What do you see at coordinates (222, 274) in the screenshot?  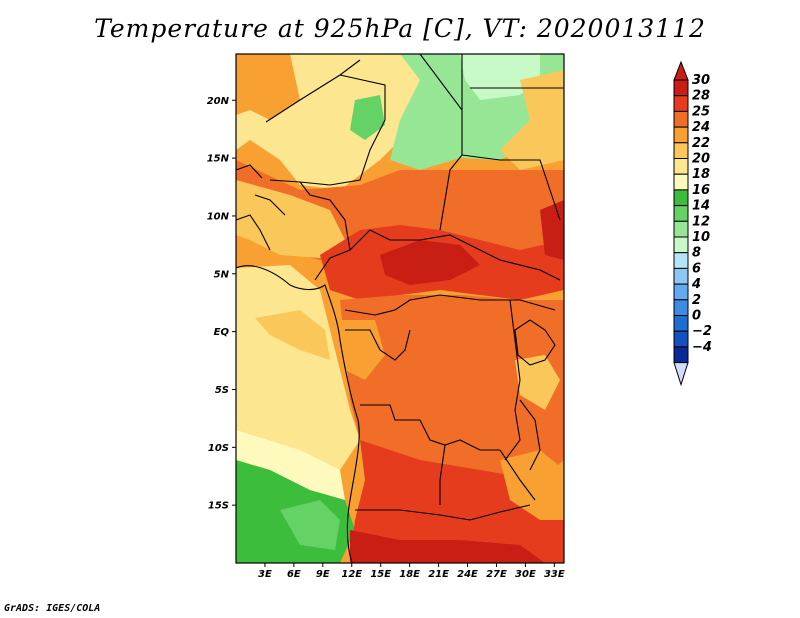 I see `lat-tick-label: 5N` at bounding box center [222, 274].